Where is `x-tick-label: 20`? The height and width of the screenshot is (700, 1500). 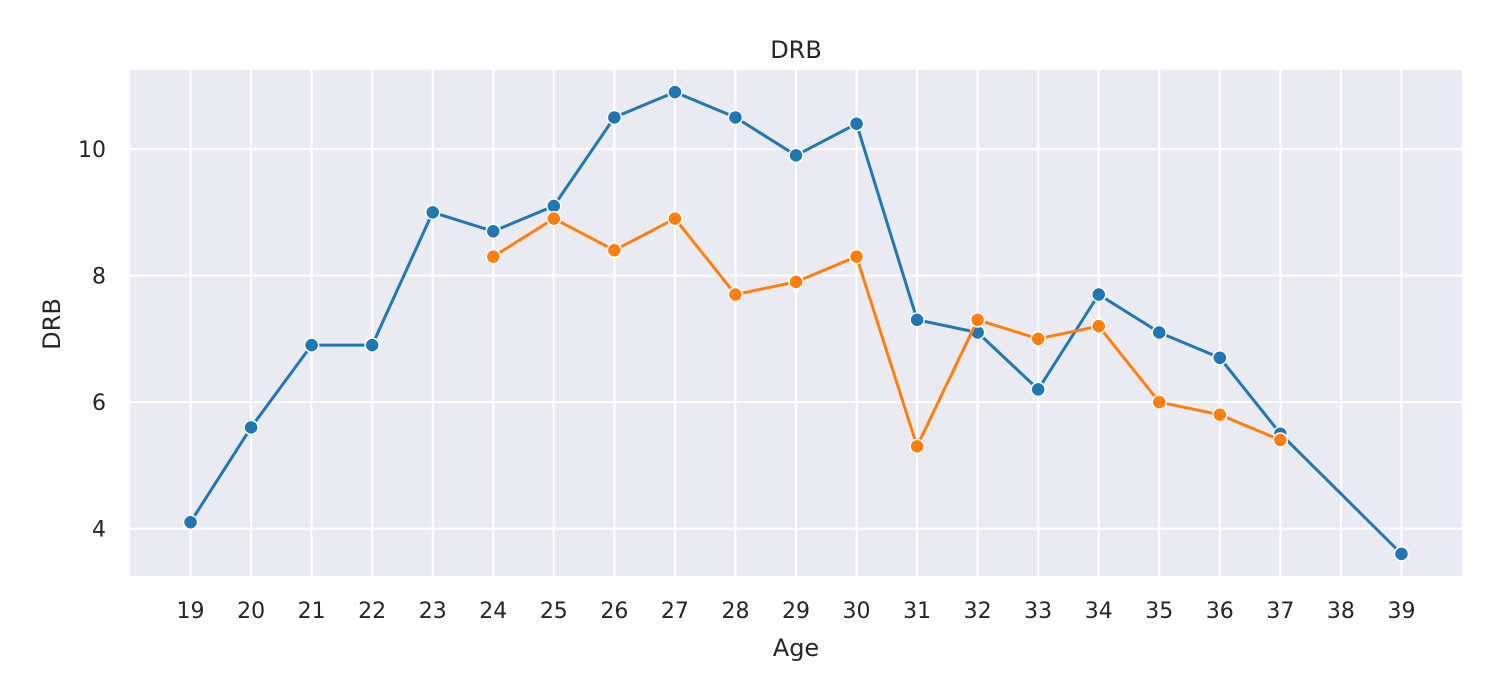 x-tick-label: 20 is located at coordinates (251, 611).